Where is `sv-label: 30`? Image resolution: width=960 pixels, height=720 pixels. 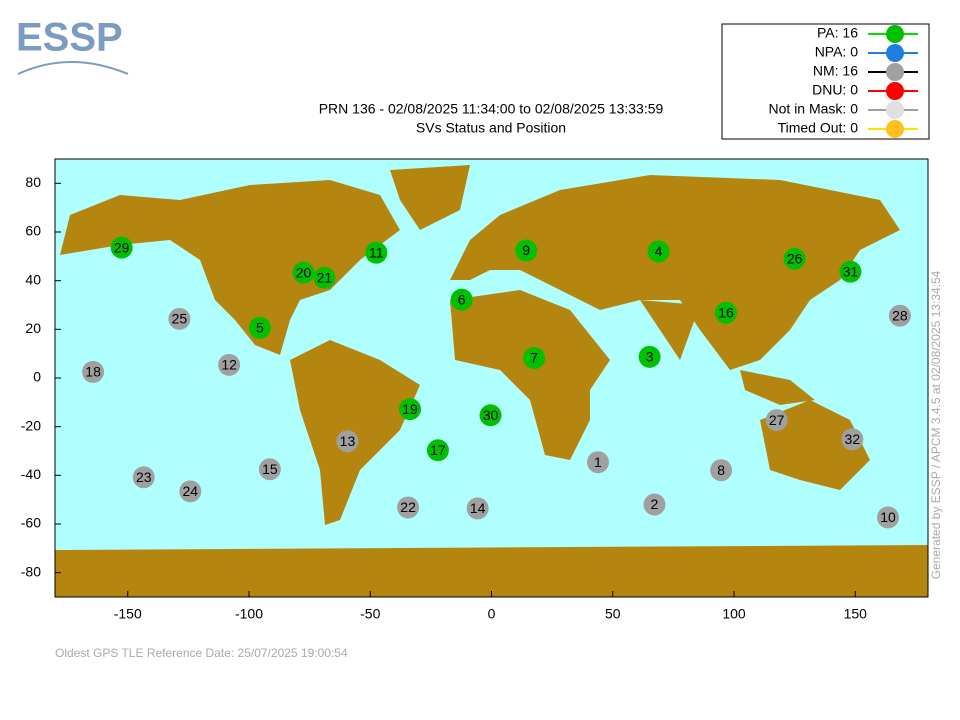
sv-label: 30 is located at coordinates (491, 415).